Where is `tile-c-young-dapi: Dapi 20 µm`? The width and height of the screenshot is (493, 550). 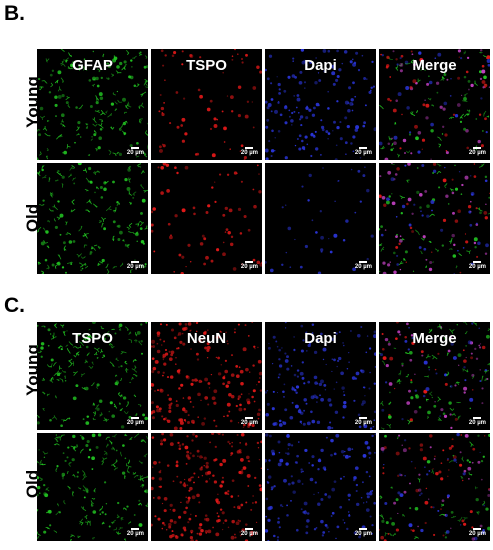 tile-c-young-dapi: Dapi 20 µm is located at coordinates (320, 376).